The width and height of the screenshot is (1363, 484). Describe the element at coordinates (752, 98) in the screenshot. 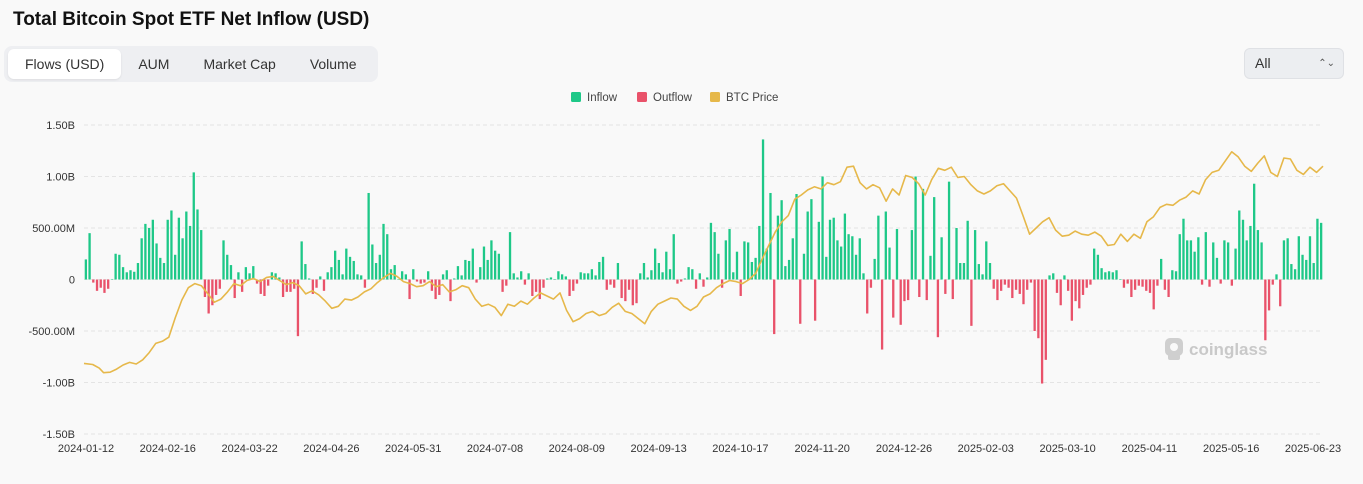

I see `legend-label: BTC Price` at that location.